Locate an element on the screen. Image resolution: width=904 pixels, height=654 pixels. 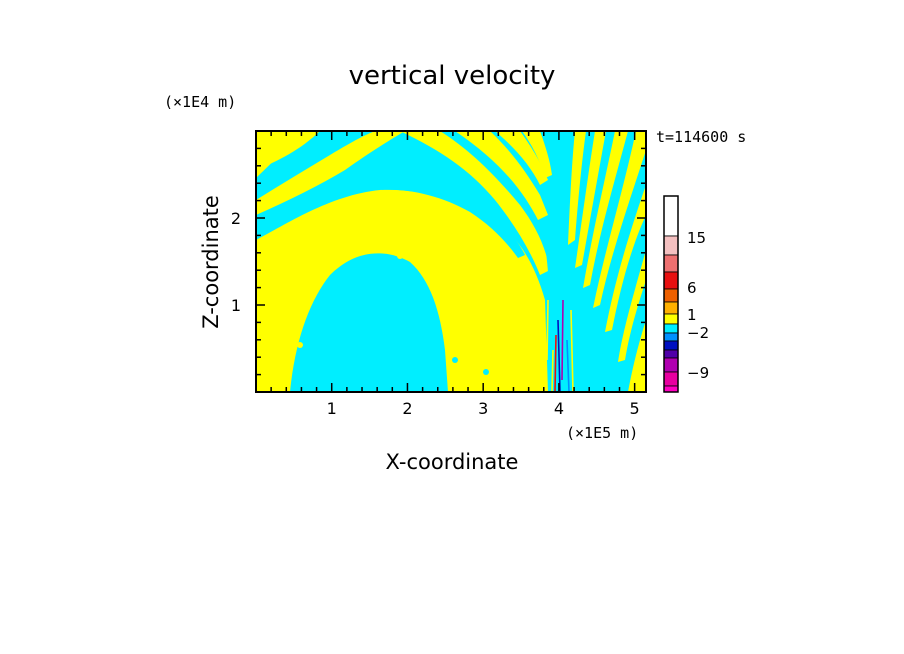
y-tick-label: 2 is located at coordinates (236, 218).